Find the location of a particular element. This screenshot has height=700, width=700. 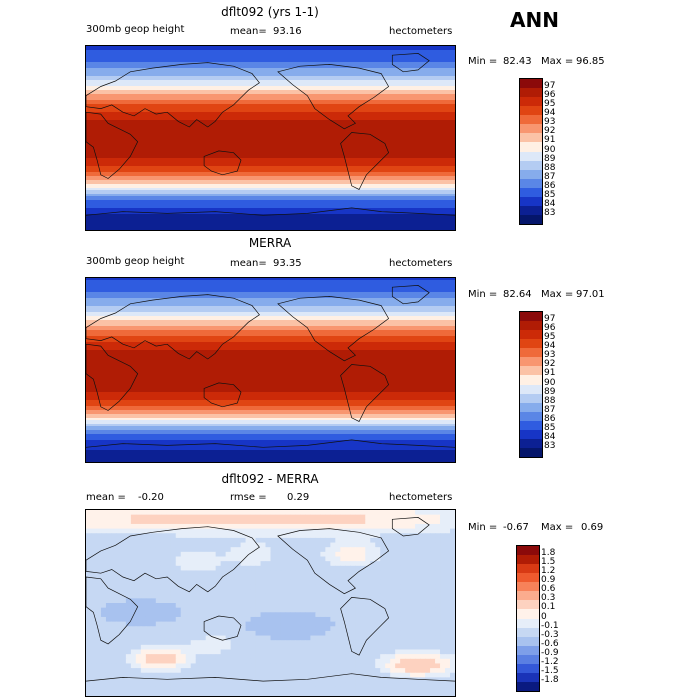

panel-2-min-label: Min = is located at coordinates (483, 294).